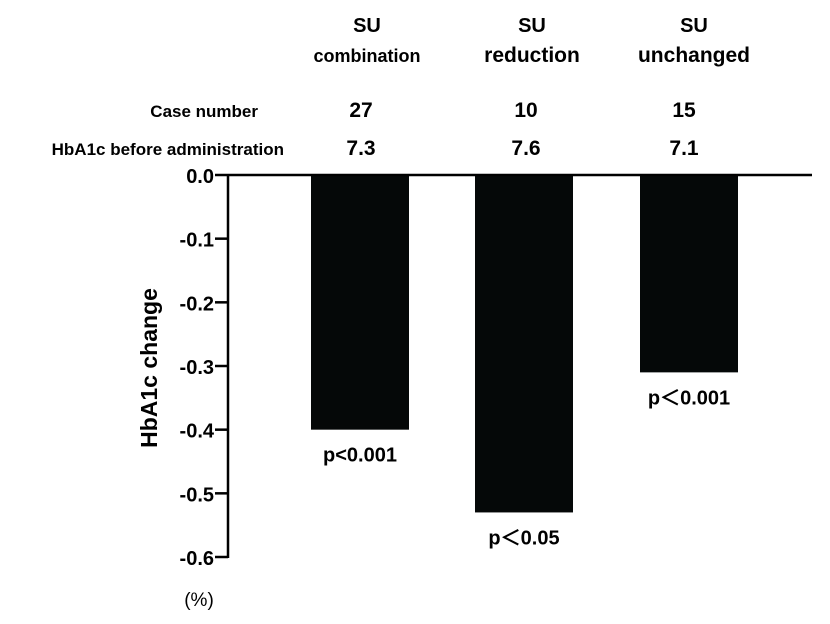 The image size is (830, 624). Describe the element at coordinates (204, 111) in the screenshot. I see `table-row-label: Case number` at that location.